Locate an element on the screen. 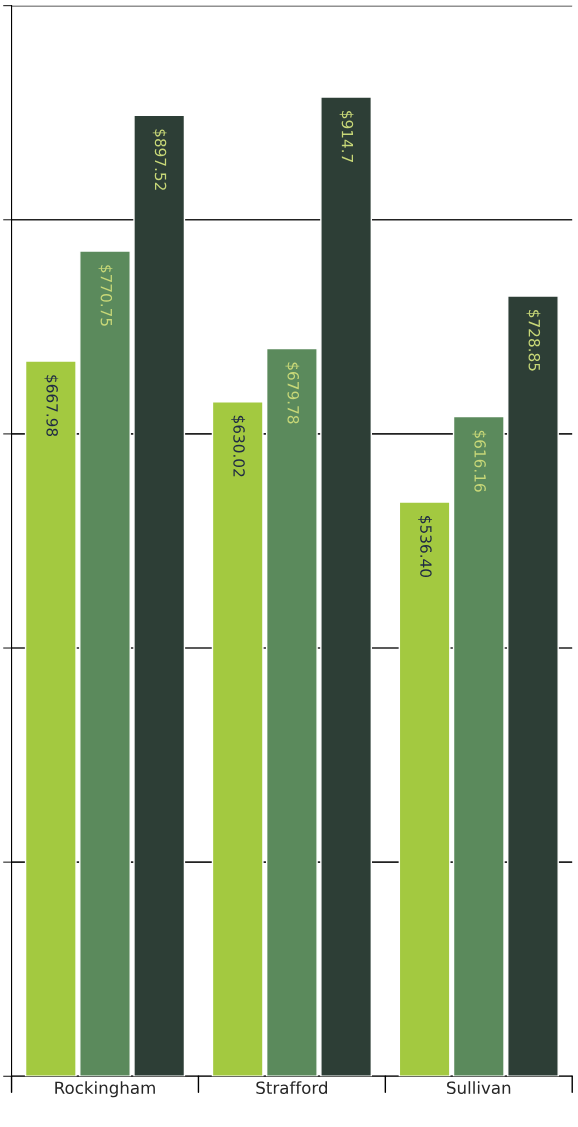 This screenshot has height=1127, width=578. data-label: $679.78 is located at coordinates (292, 393).